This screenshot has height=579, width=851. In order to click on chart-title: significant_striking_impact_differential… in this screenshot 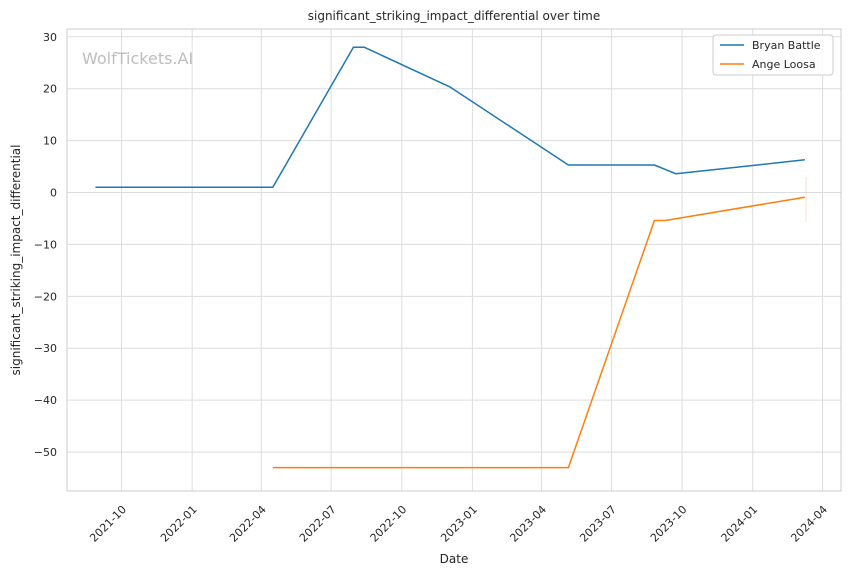, I will do `click(454, 16)`.